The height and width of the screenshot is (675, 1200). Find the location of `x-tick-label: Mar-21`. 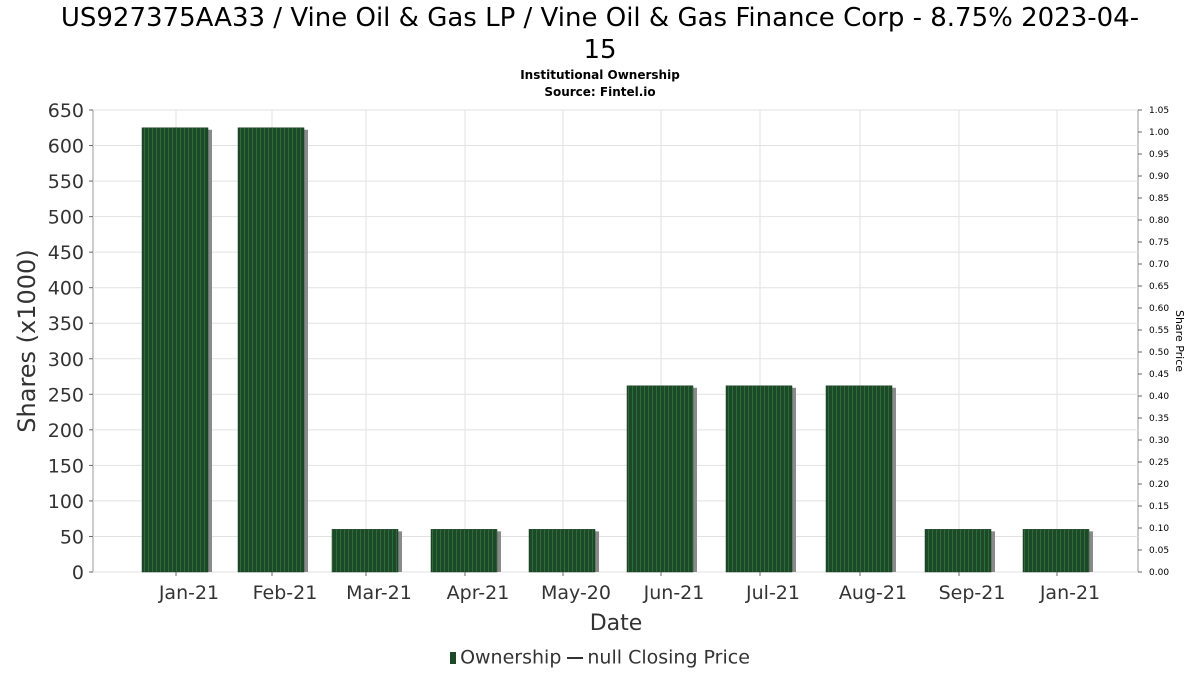

x-tick-label: Mar-21 is located at coordinates (379, 593).